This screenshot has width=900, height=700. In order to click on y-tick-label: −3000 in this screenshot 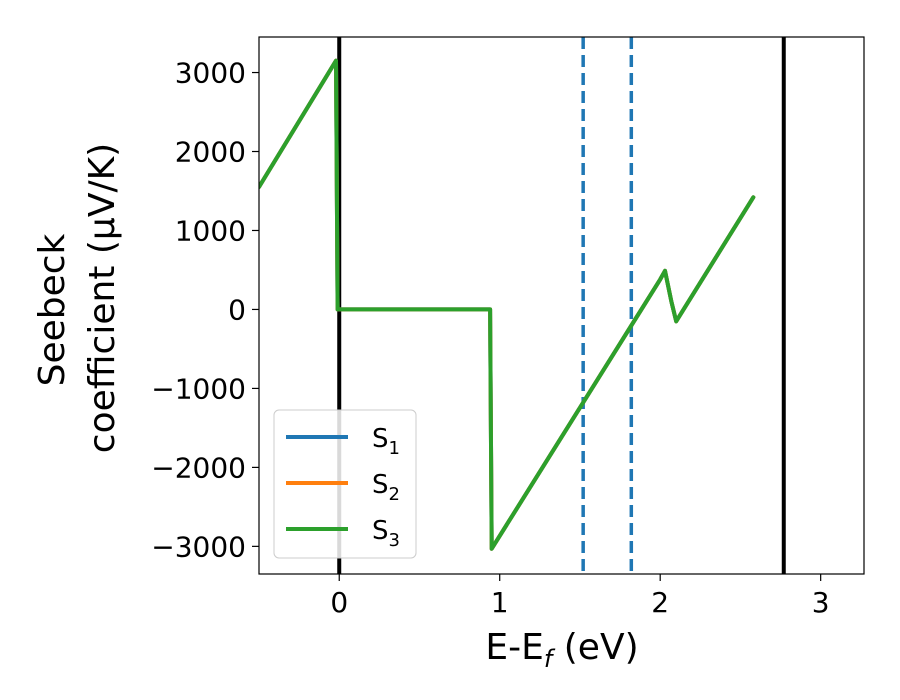, I will do `click(198, 546)`.